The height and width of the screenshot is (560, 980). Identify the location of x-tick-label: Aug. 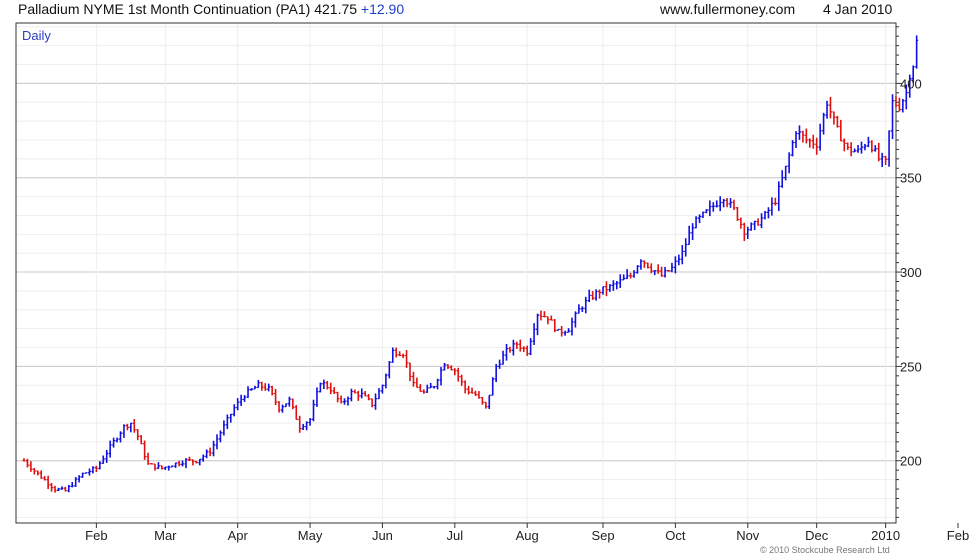
(527, 535).